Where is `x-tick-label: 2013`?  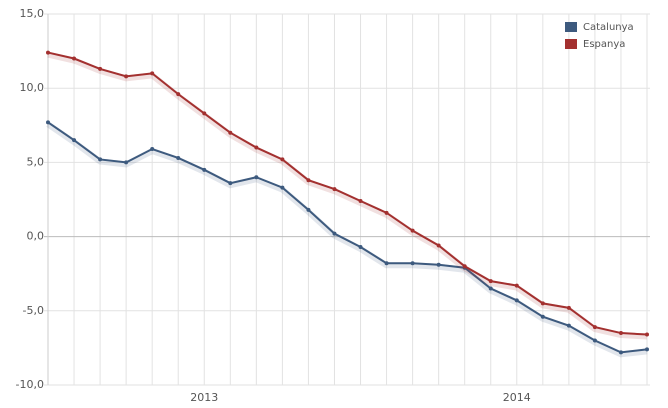
x-tick-label: 2013 is located at coordinates (204, 397).